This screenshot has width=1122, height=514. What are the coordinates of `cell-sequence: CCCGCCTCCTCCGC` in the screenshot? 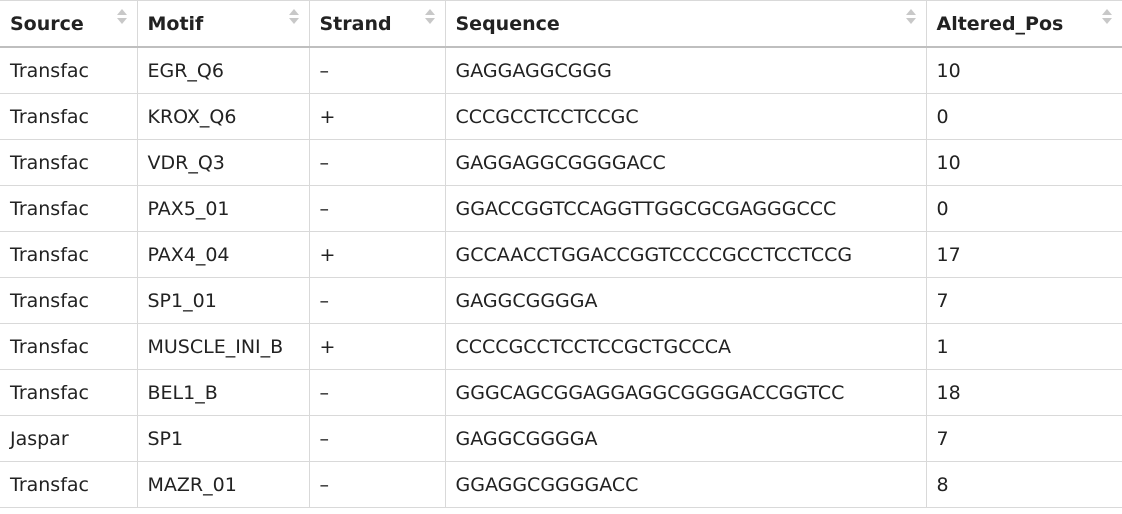 It's located at (685, 116).